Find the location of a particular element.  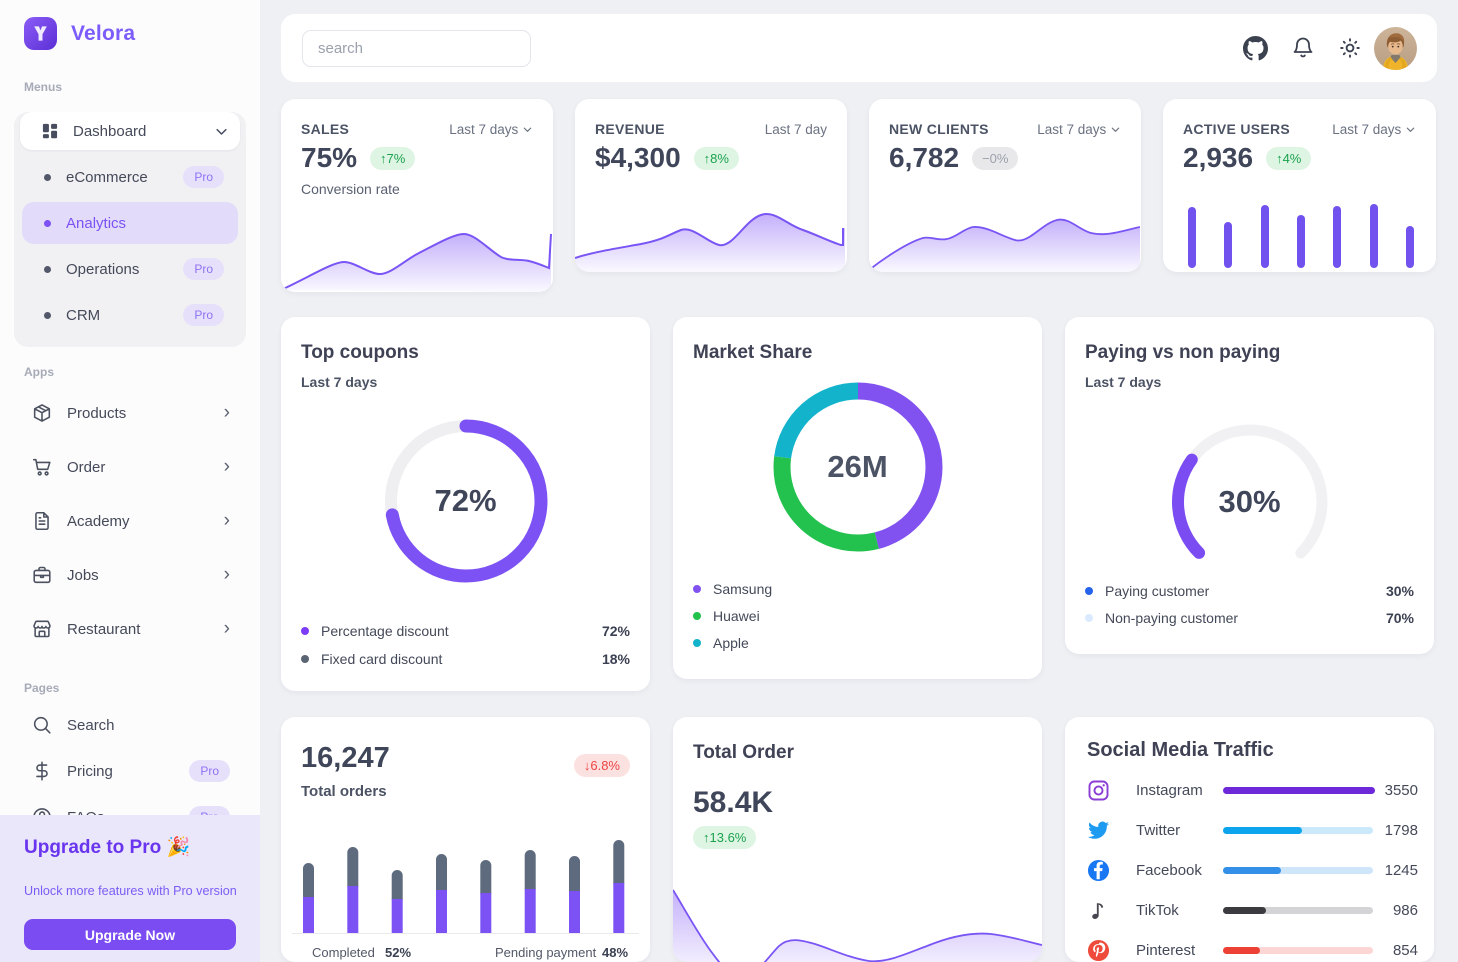

svg-text: Completed is located at coordinates (343, 952).